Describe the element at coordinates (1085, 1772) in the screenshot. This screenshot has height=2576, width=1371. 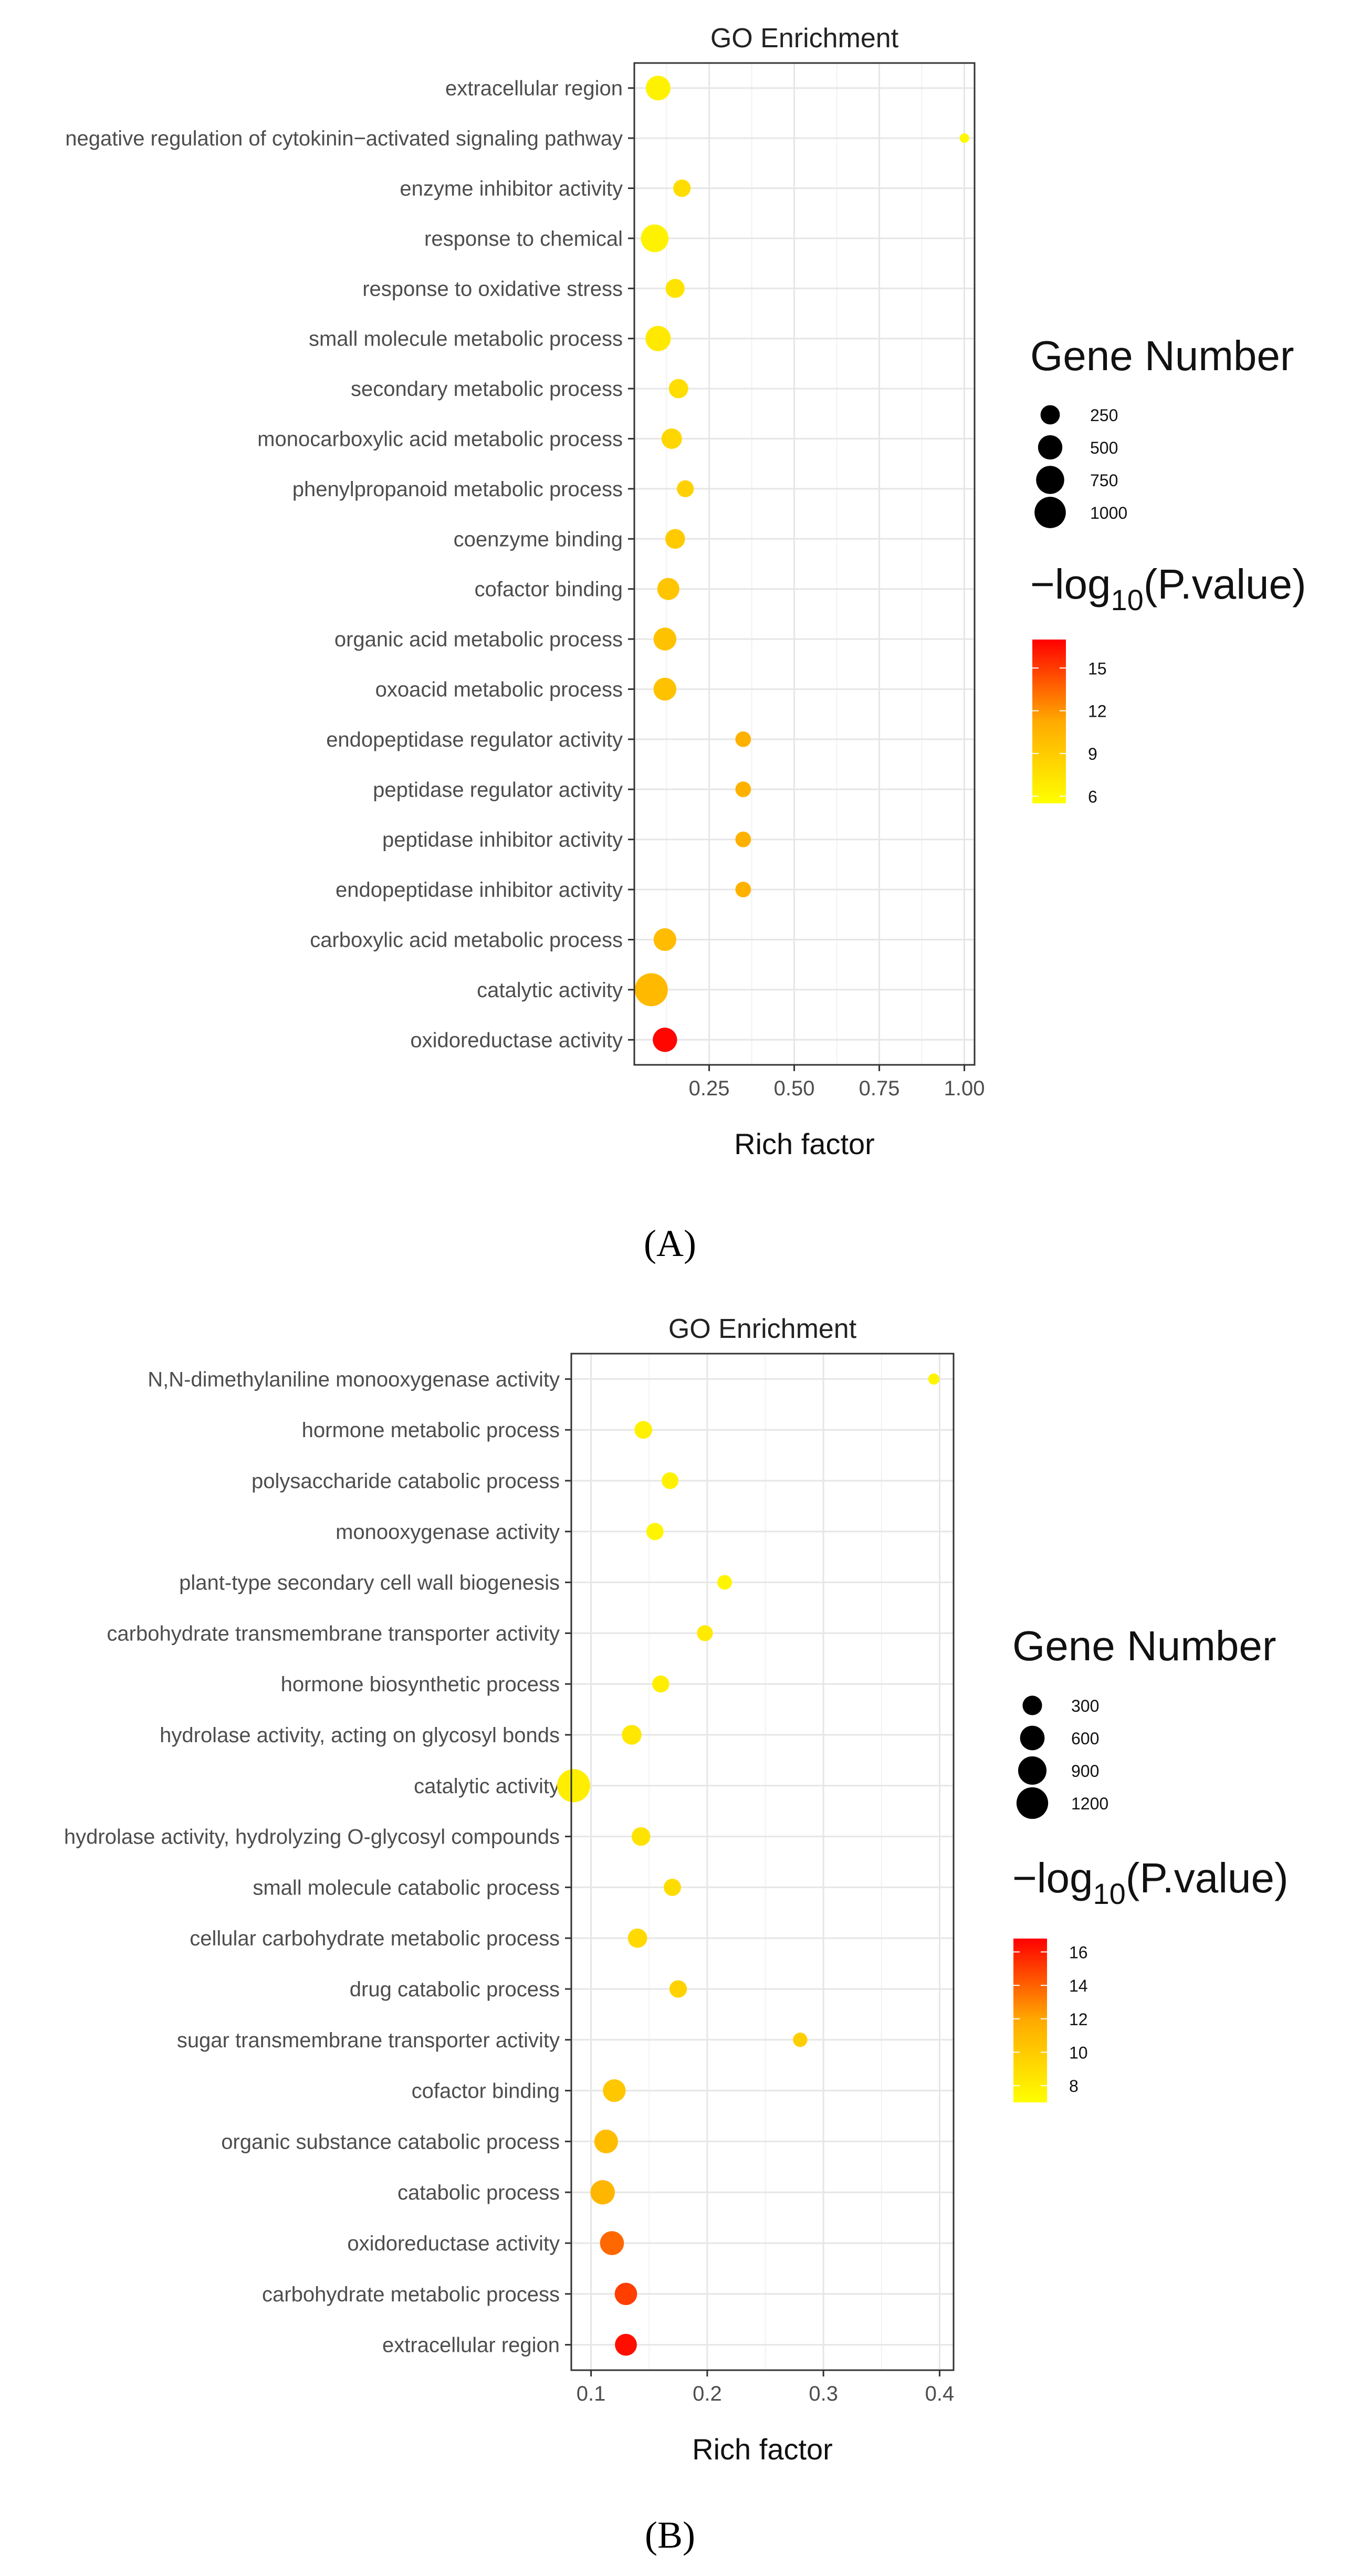
I see `size-legend-label: 900` at that location.